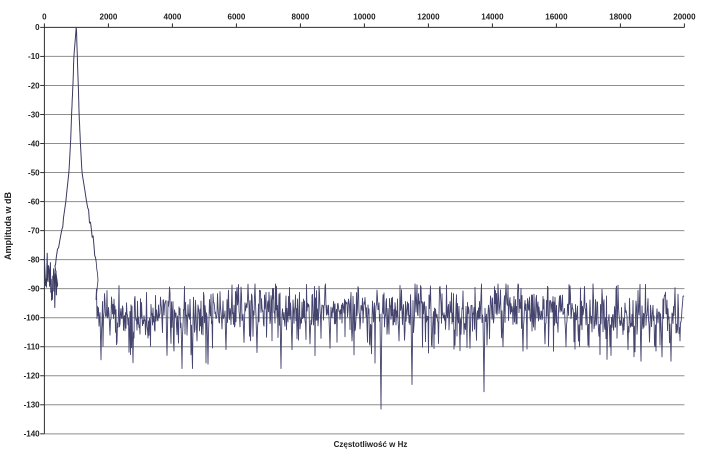 The height and width of the screenshot is (458, 705). What do you see at coordinates (428, 17) in the screenshot?
I see `svg-text: 12000` at bounding box center [428, 17].